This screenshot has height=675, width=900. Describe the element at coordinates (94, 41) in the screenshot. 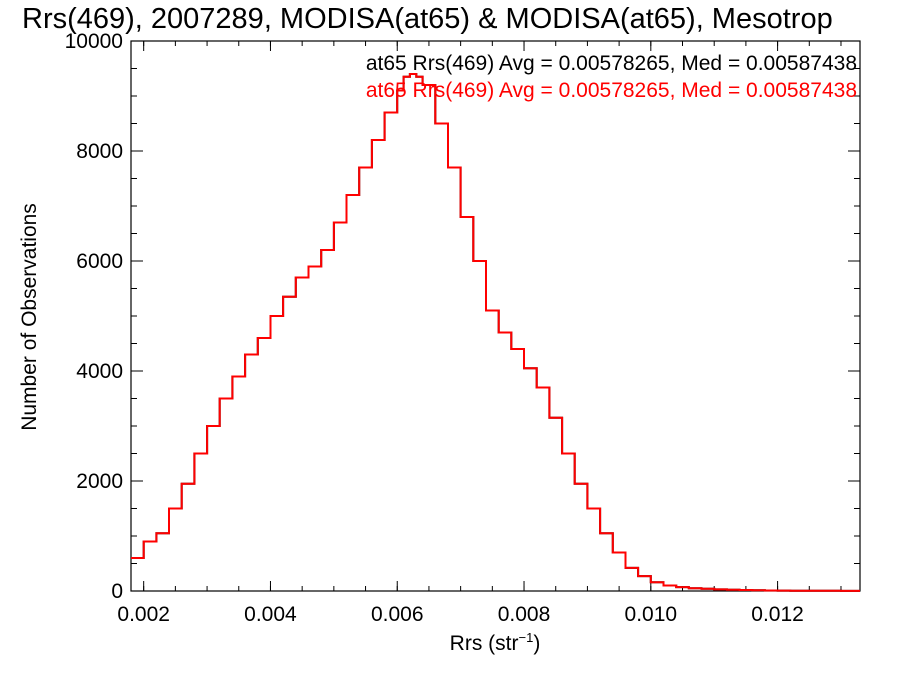

I see `y-tick-label: 10000` at that location.